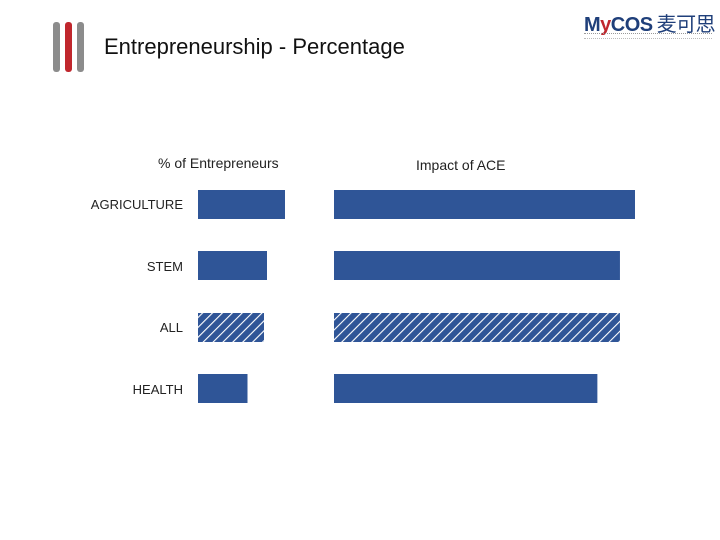  What do you see at coordinates (80, 47) in the screenshot?
I see `accent-bar-gray-right` at bounding box center [80, 47].